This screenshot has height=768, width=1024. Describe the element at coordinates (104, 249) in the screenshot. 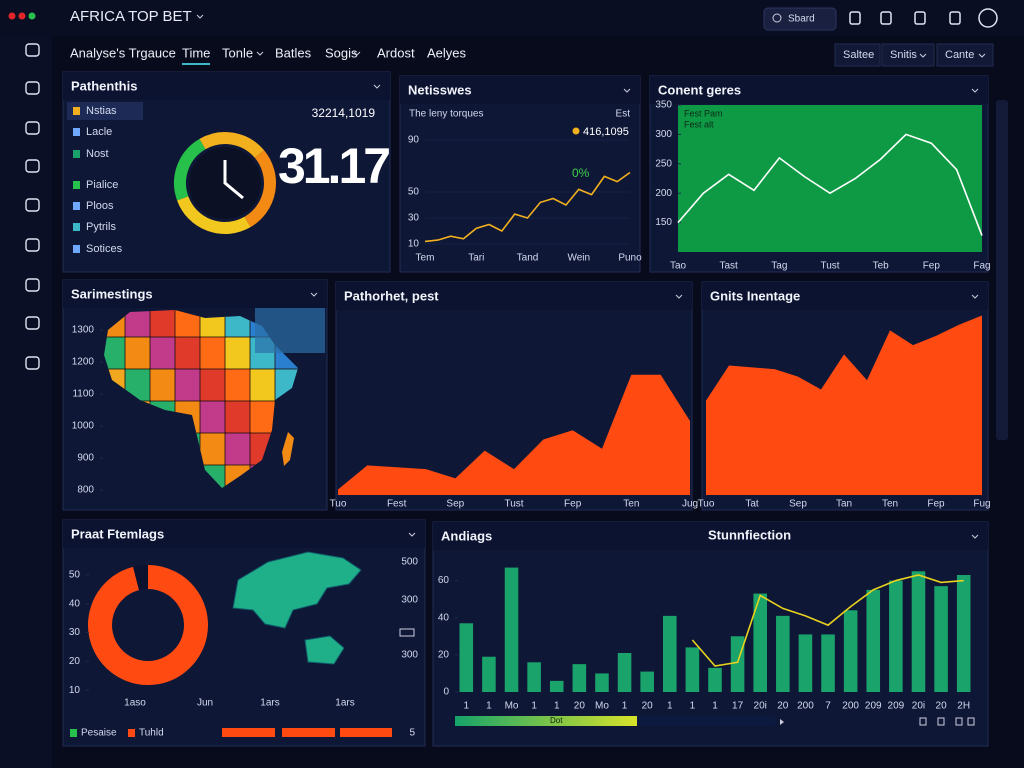

I see `menu-item: Sotices` at that location.